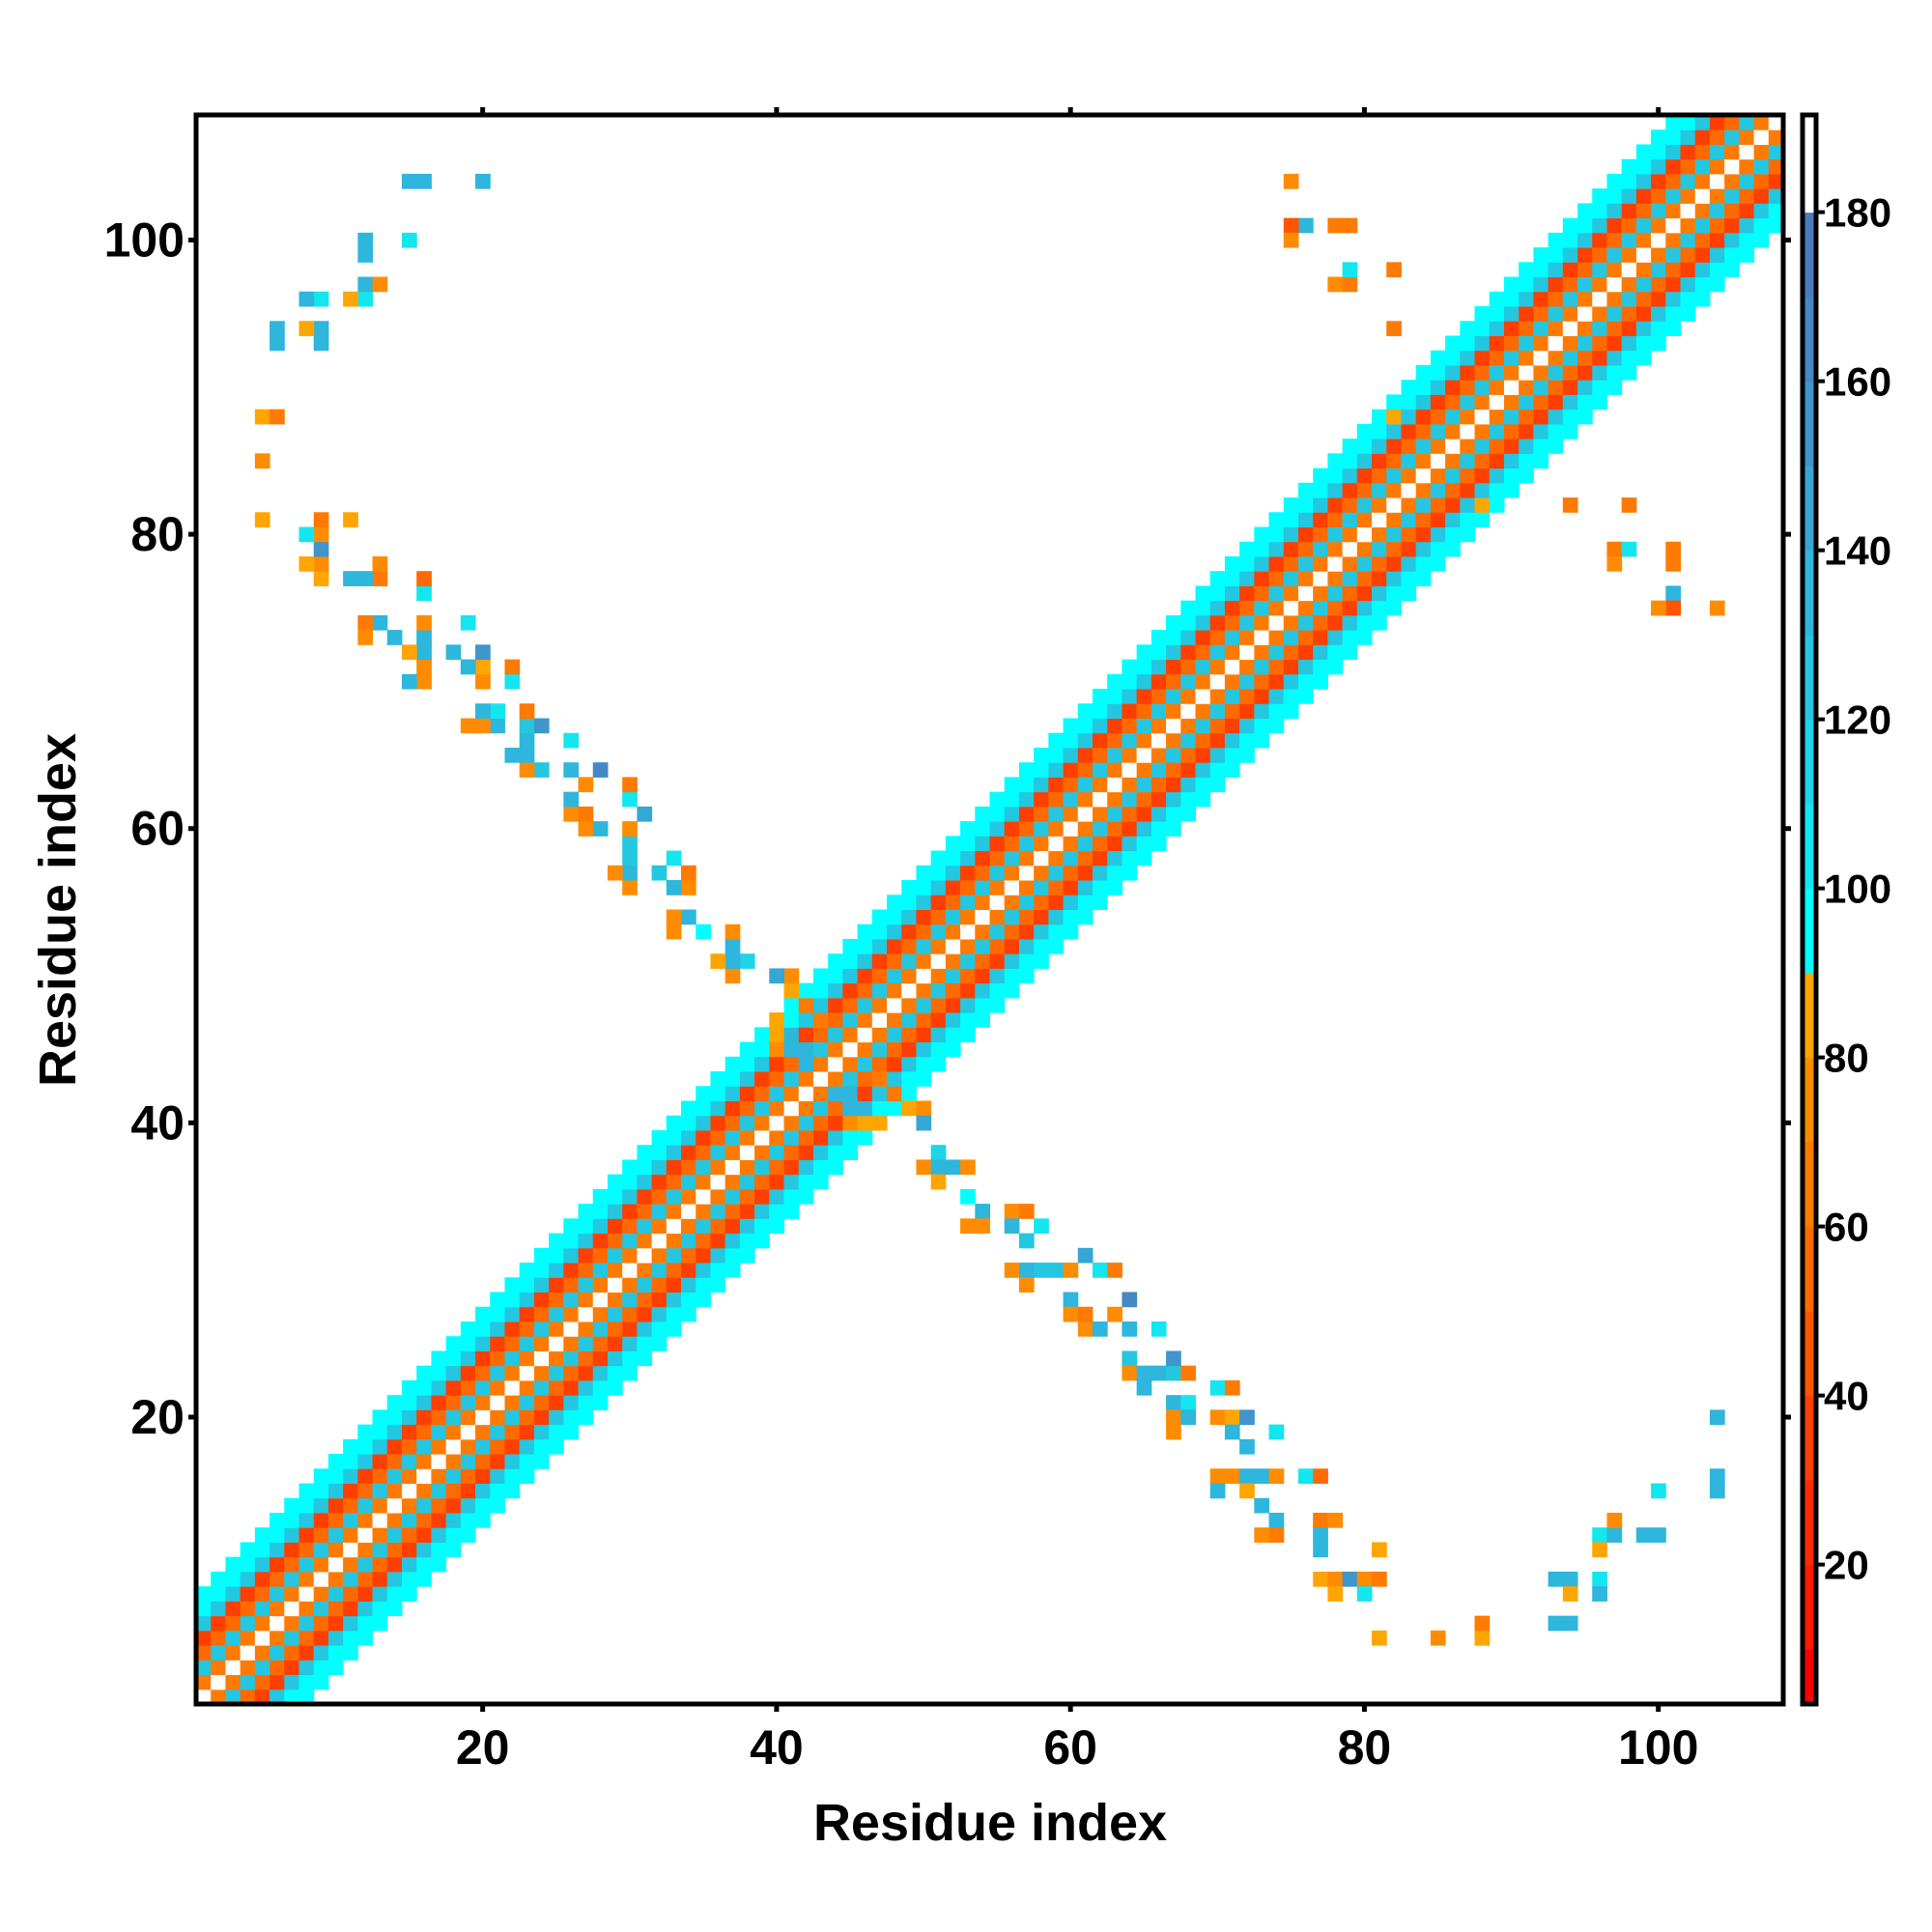 Image resolution: width=1932 pixels, height=1932 pixels. Describe the element at coordinates (777, 1747) in the screenshot. I see `x-tick-label: 40` at that location.